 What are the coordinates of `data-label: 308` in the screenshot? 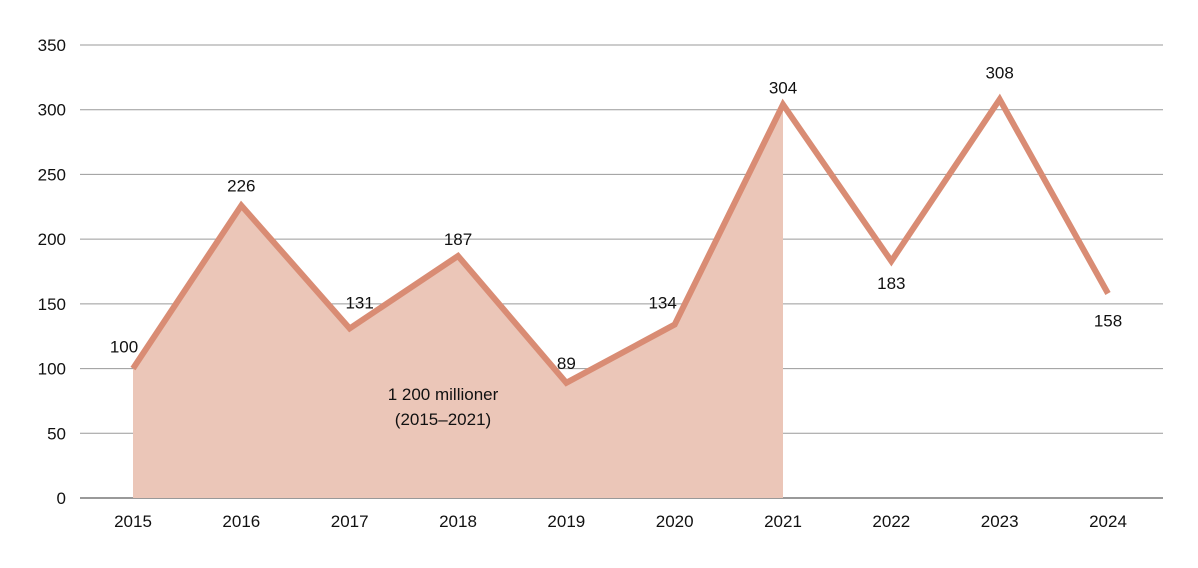 It's located at (999, 72).